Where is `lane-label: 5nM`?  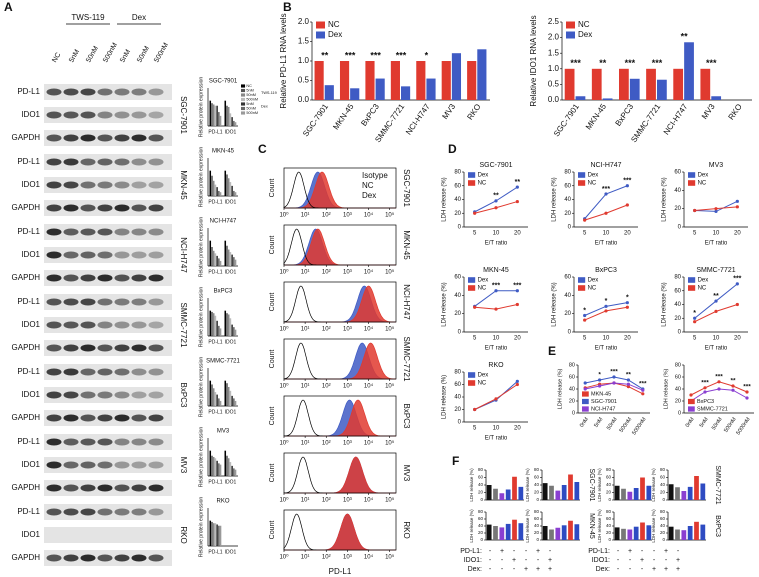
lane-label: 5nM is located at coordinates (125, 55).